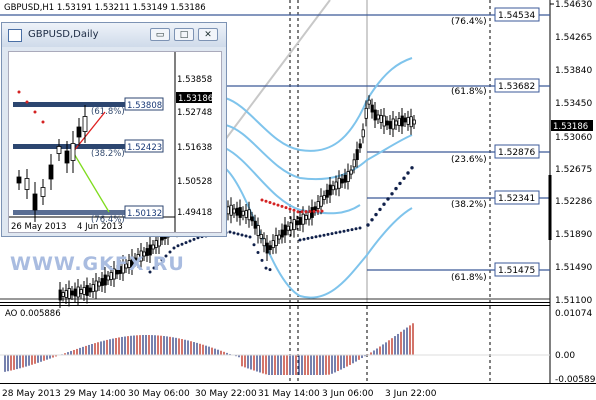  Describe the element at coordinates (184, 34) in the screenshot. I see `maximize-button: □` at that location.